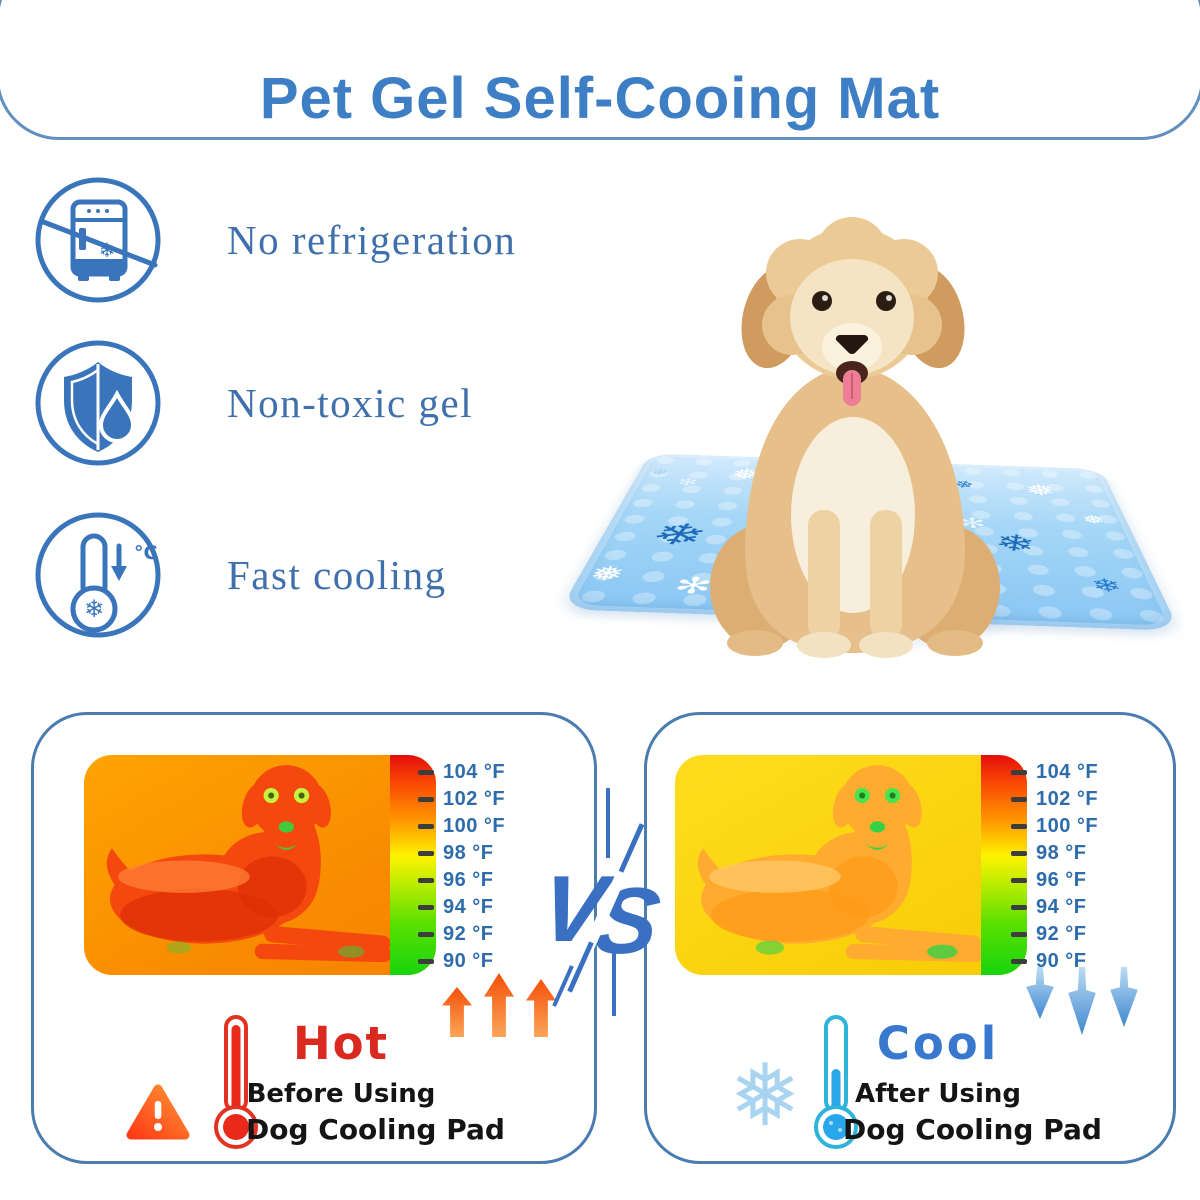 This screenshot has width=1200, height=1200. I want to click on feature-fast-cooling: ❄ °C Fast cooling, so click(240, 575).